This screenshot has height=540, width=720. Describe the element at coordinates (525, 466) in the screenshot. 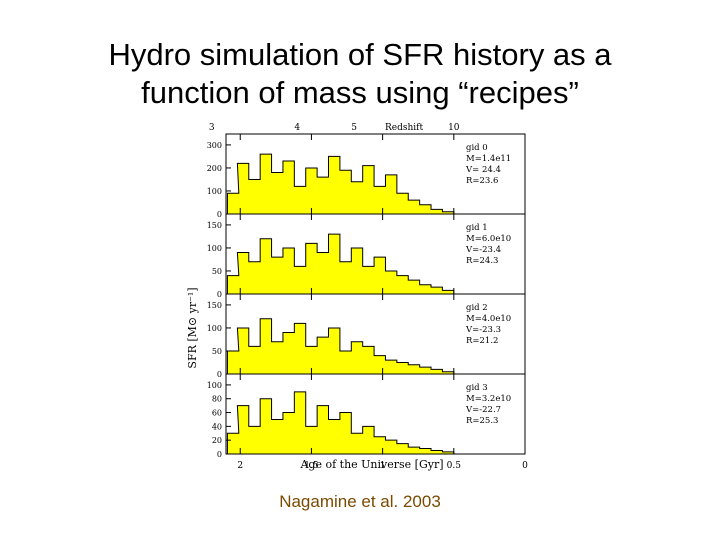

I see `x-tick-label: 0` at that location.